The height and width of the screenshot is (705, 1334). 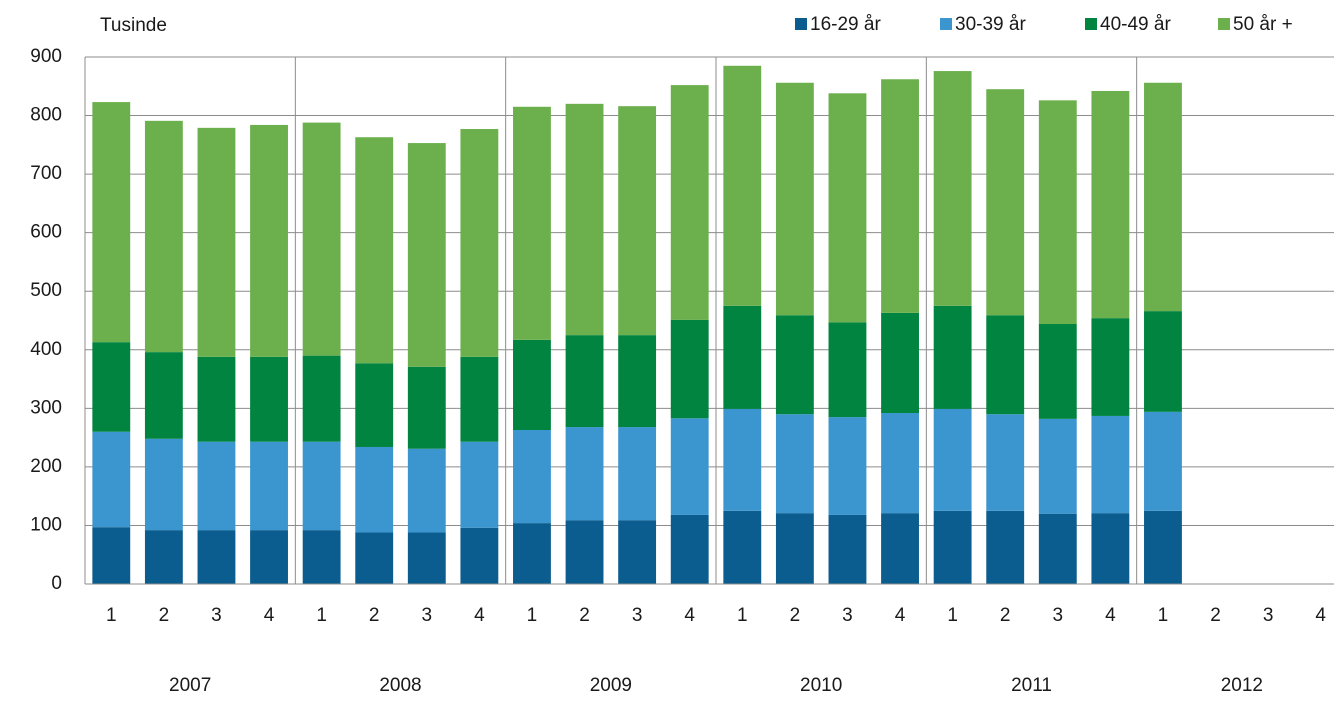 I want to click on y-tick-label: 700, so click(x=46, y=173).